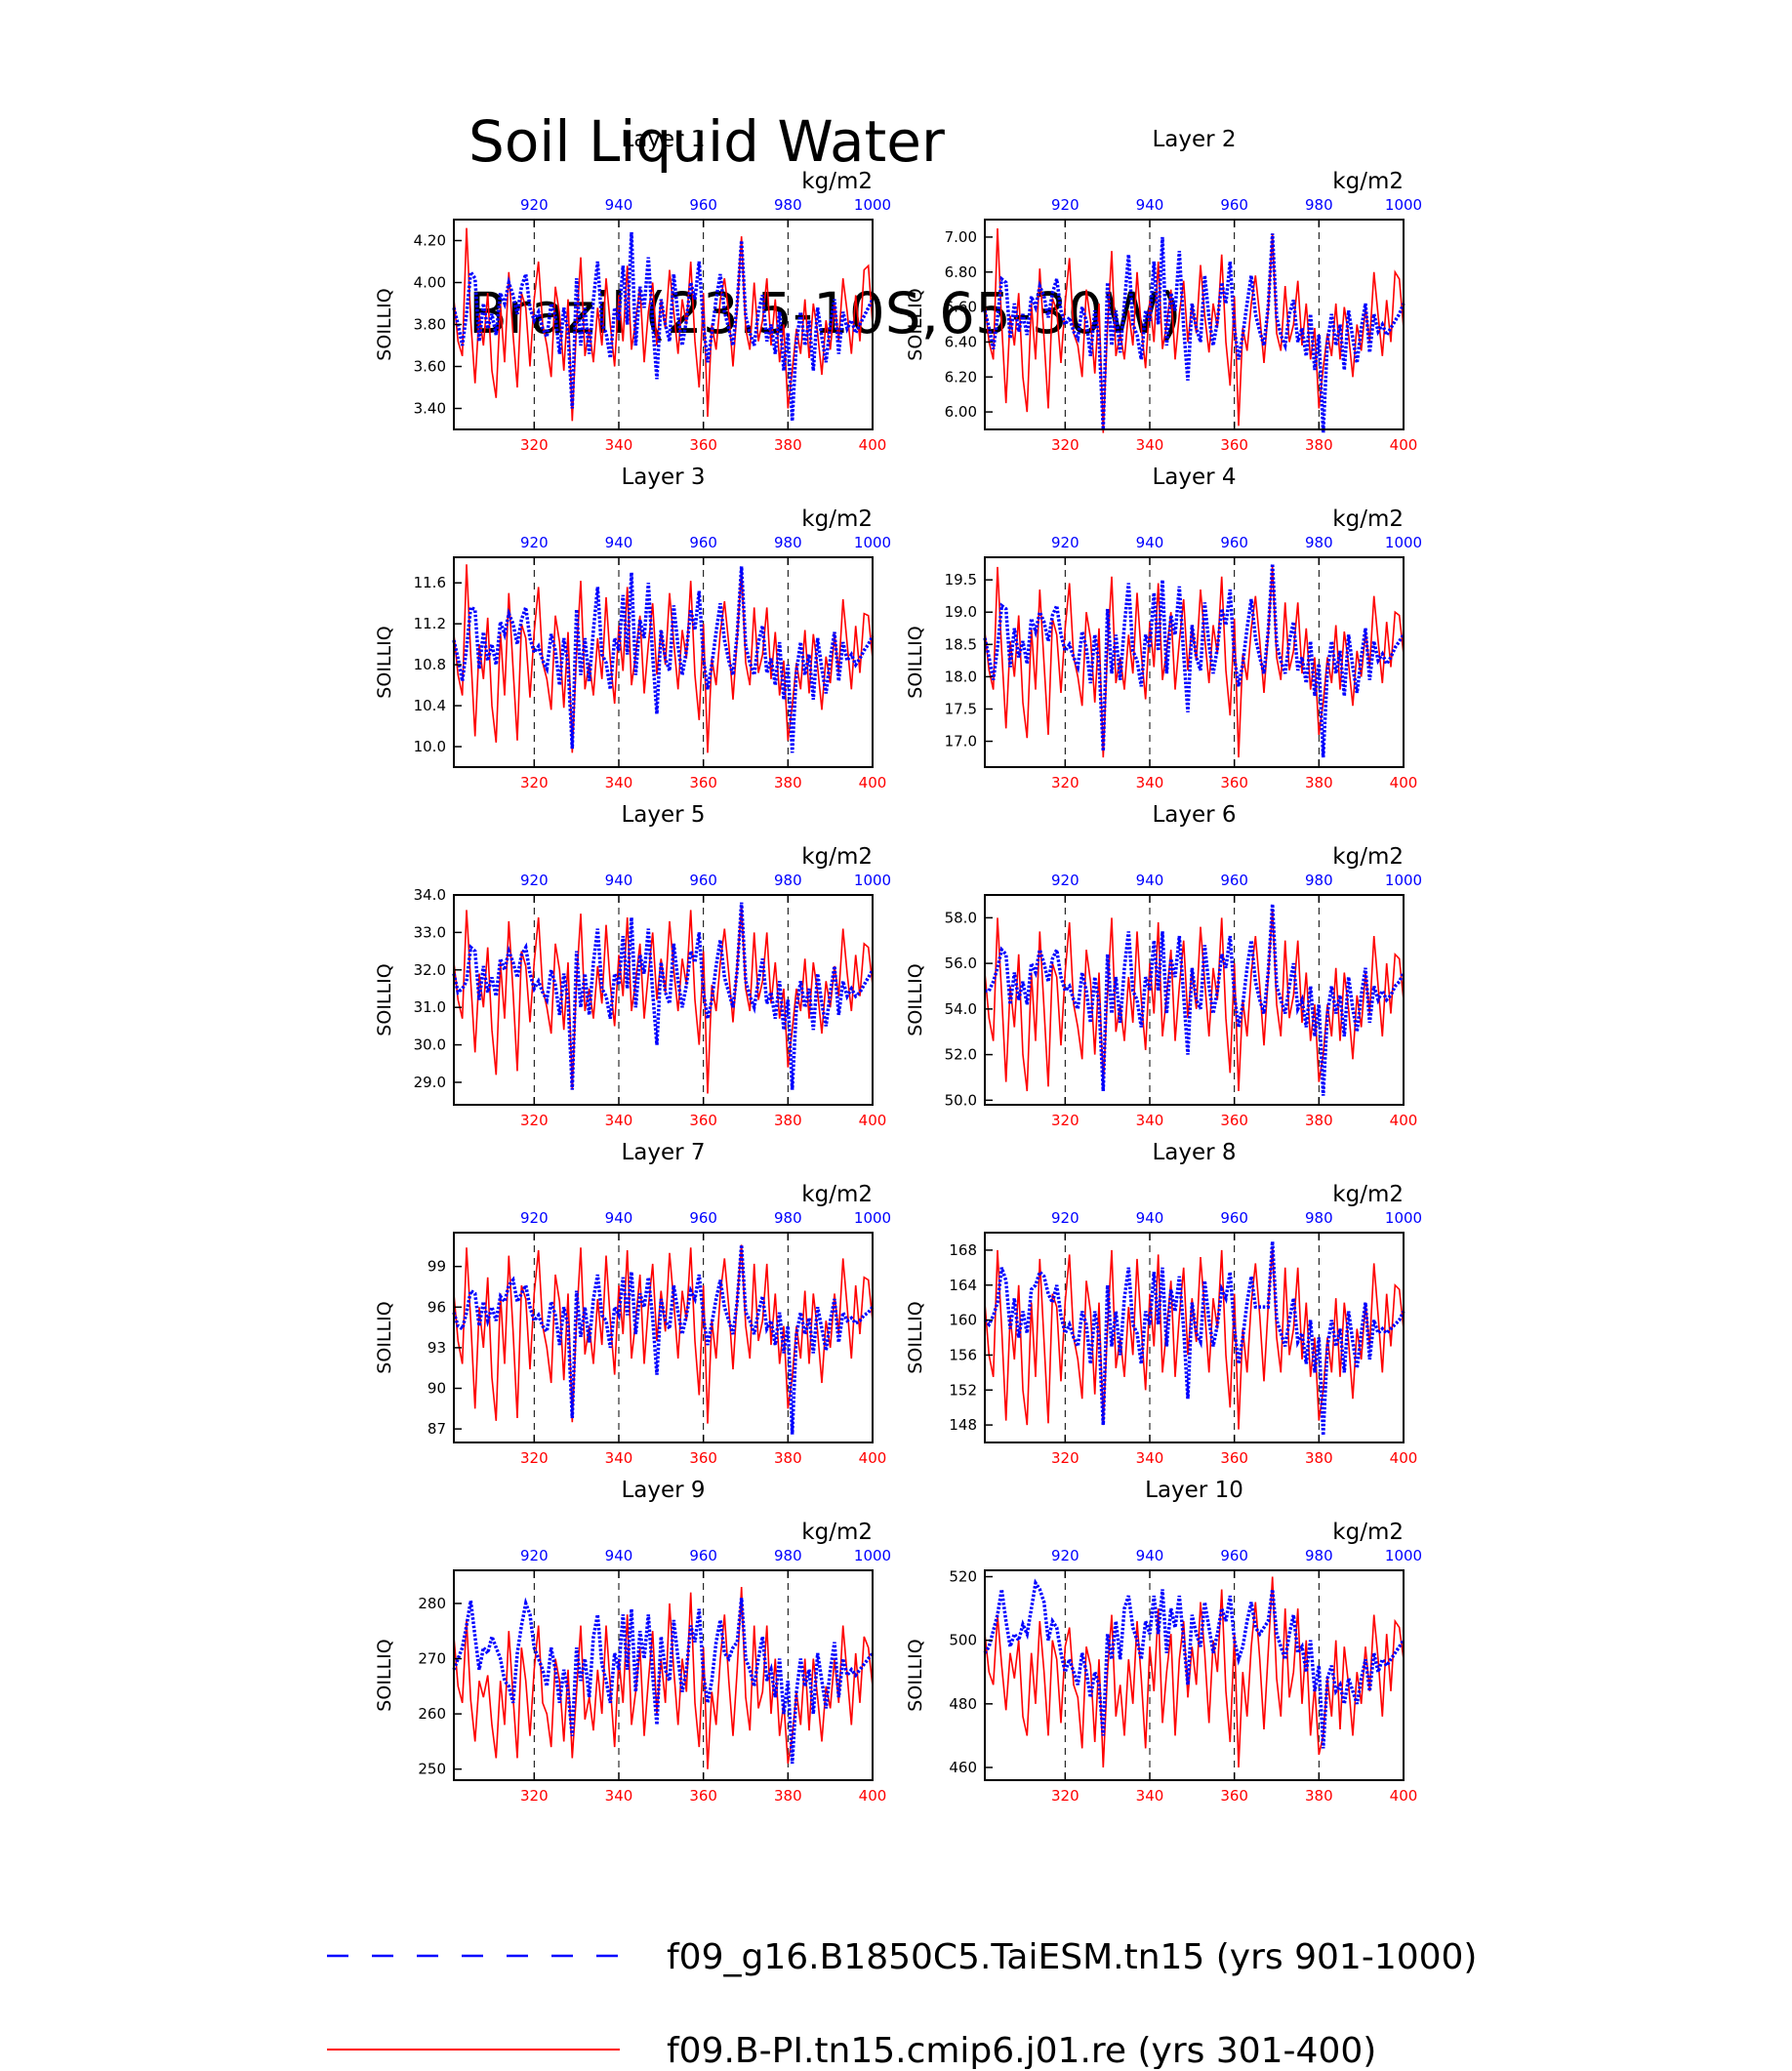 This screenshot has height=2071, width=1792. Describe the element at coordinates (430, 1007) in the screenshot. I see `y-tick-label: 31.0` at that location.